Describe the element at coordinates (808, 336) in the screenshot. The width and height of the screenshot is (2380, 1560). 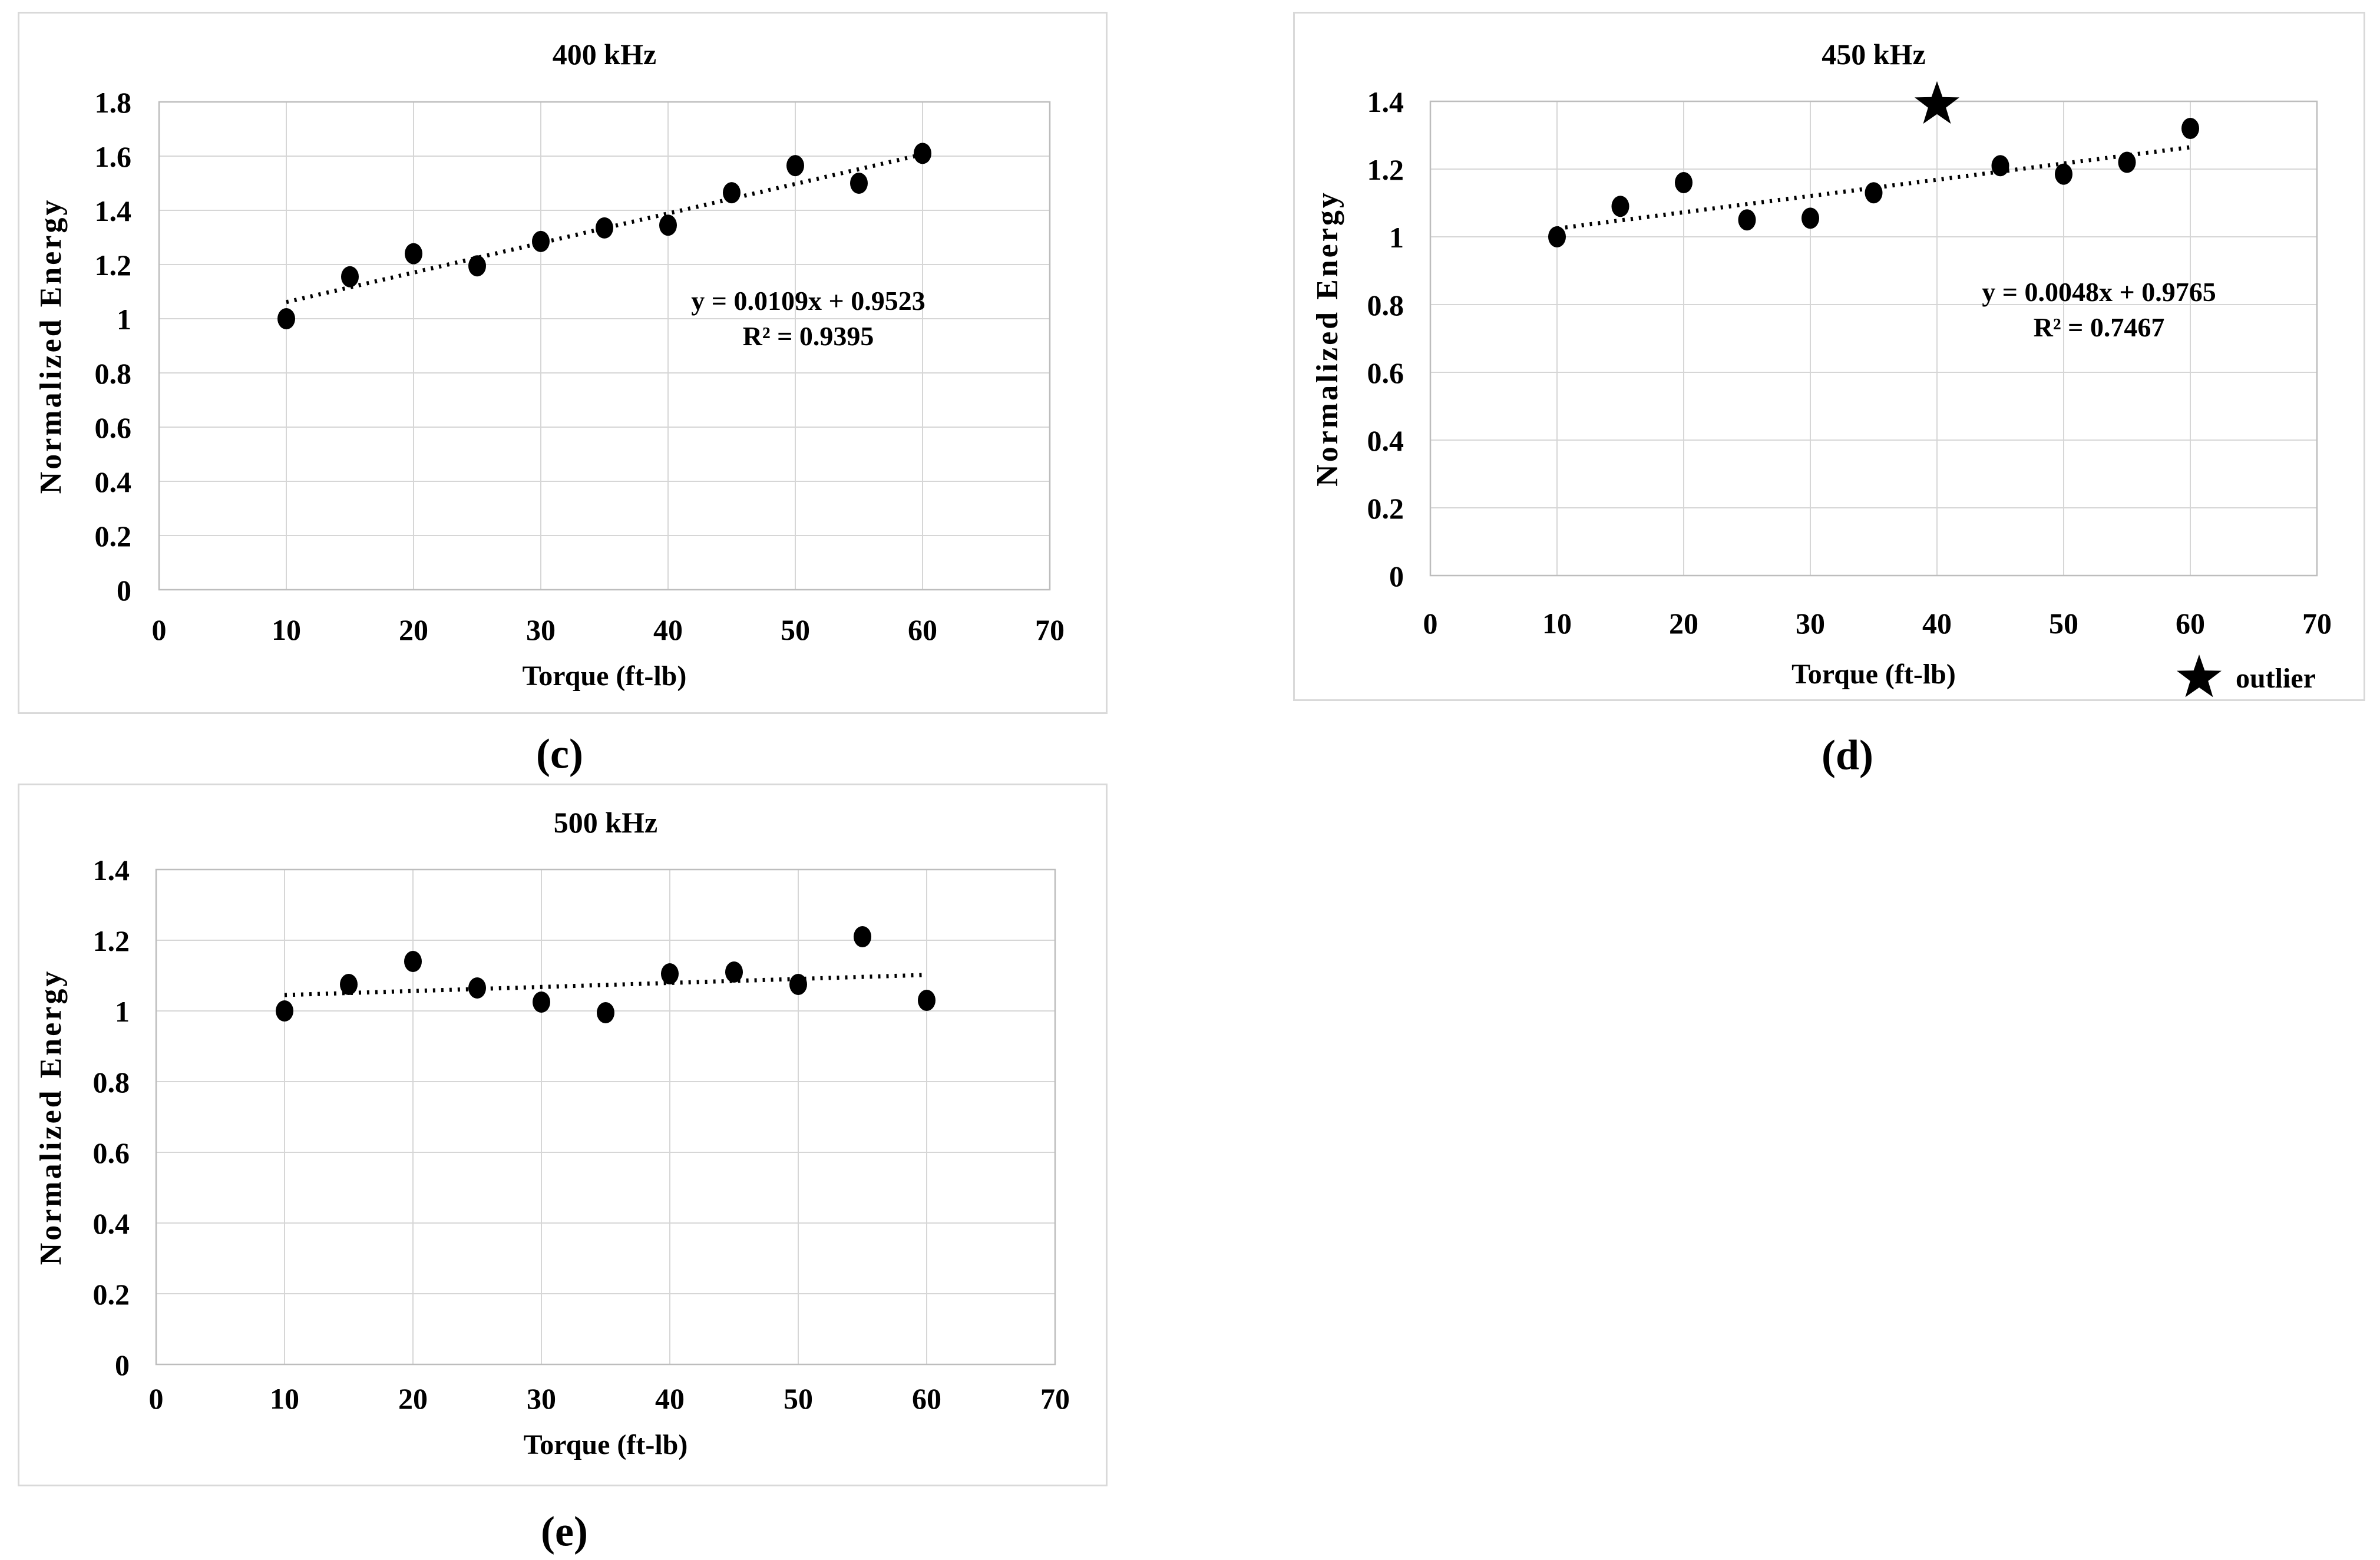
I see `r-squared-label: R² = 0.9395` at that location.